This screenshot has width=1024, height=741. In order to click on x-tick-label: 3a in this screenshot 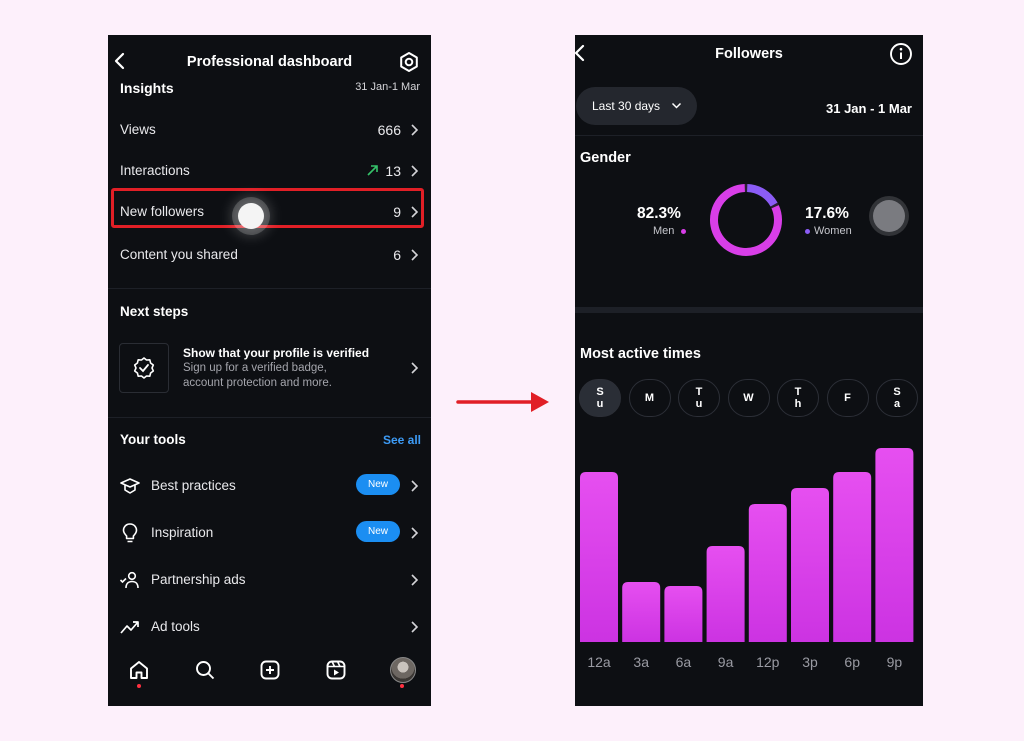, I will do `click(641, 662)`.